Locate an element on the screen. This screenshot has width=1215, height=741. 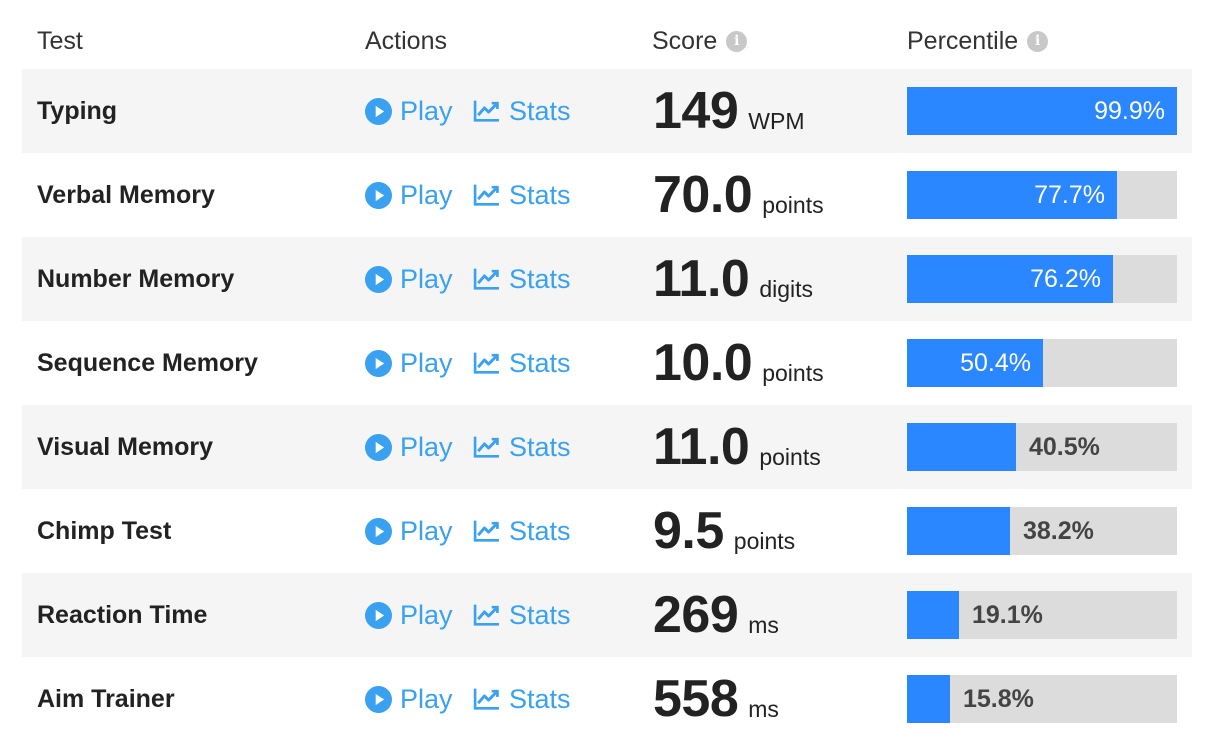
table-row: Aim Trainer Play Stats 558 ms 15.8% is located at coordinates (607, 699).